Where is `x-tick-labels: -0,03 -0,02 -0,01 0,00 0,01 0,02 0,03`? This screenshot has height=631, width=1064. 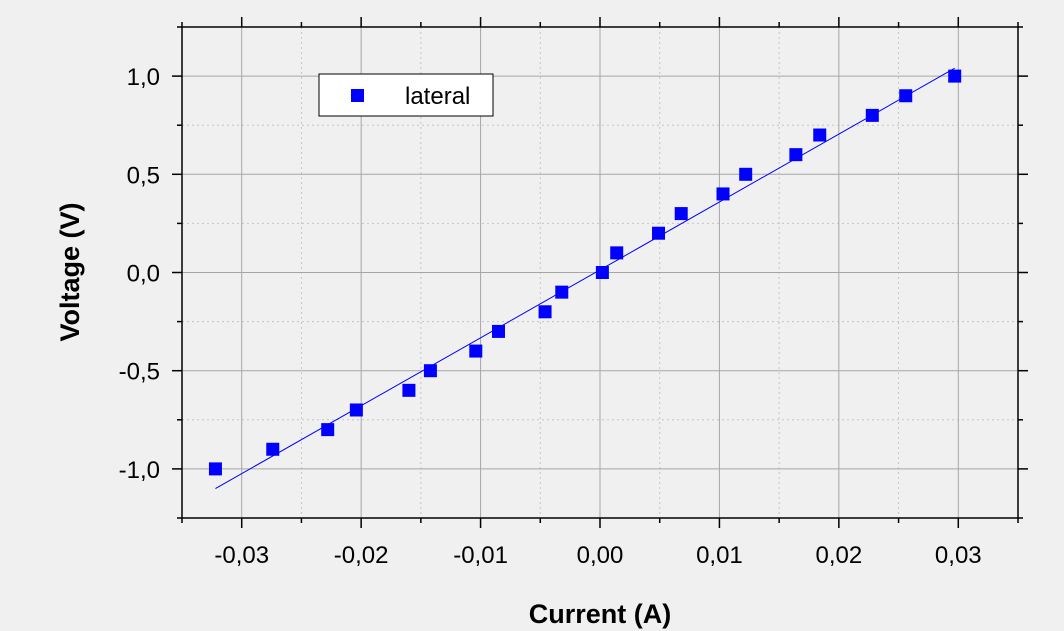
x-tick-labels: -0,03 -0,02 -0,01 0,00 0,01 0,02 0,03 is located at coordinates (597, 555).